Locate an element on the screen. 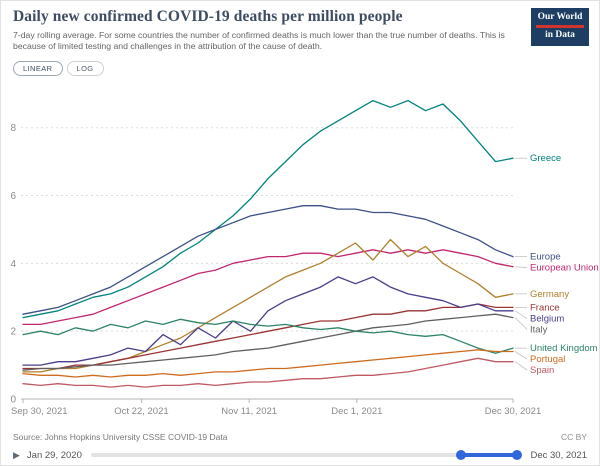  series-line-italy is located at coordinates (268, 342).